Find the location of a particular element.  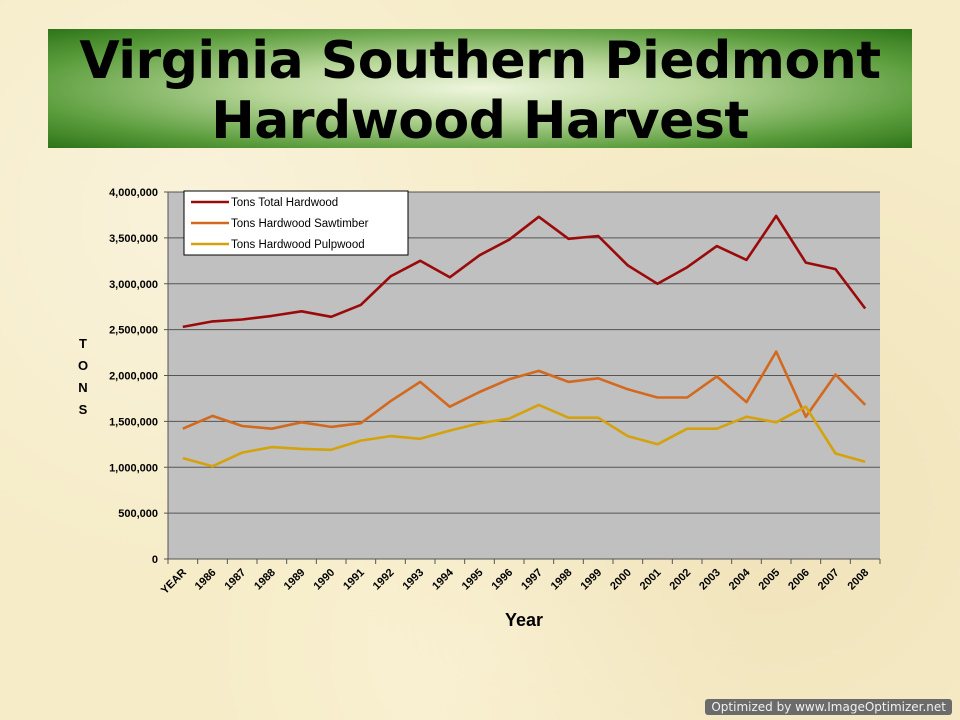

y-tick-label: 2,500,000 is located at coordinates (133, 331).